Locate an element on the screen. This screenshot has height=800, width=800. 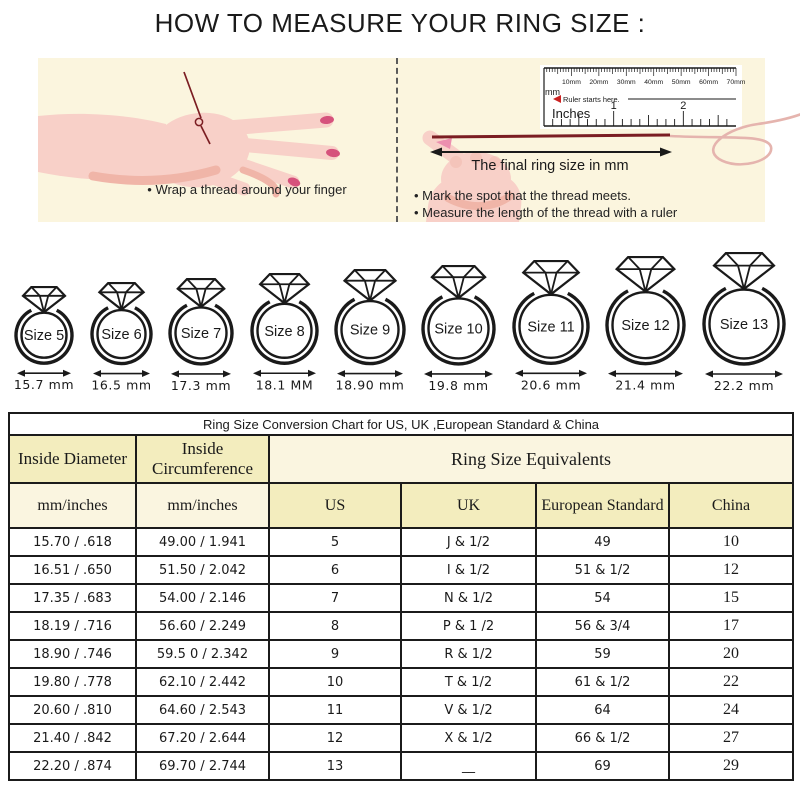
ring-diameter-label: 21.4 mm is located at coordinates (645, 385).